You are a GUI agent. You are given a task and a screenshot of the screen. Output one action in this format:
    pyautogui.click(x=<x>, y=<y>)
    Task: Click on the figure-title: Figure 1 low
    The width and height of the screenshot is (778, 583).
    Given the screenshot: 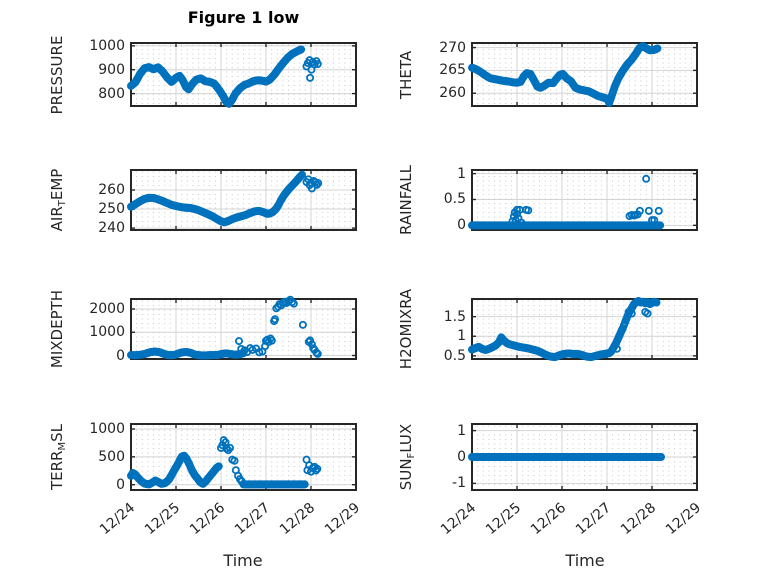 What is the action you would take?
    pyautogui.click(x=243, y=17)
    